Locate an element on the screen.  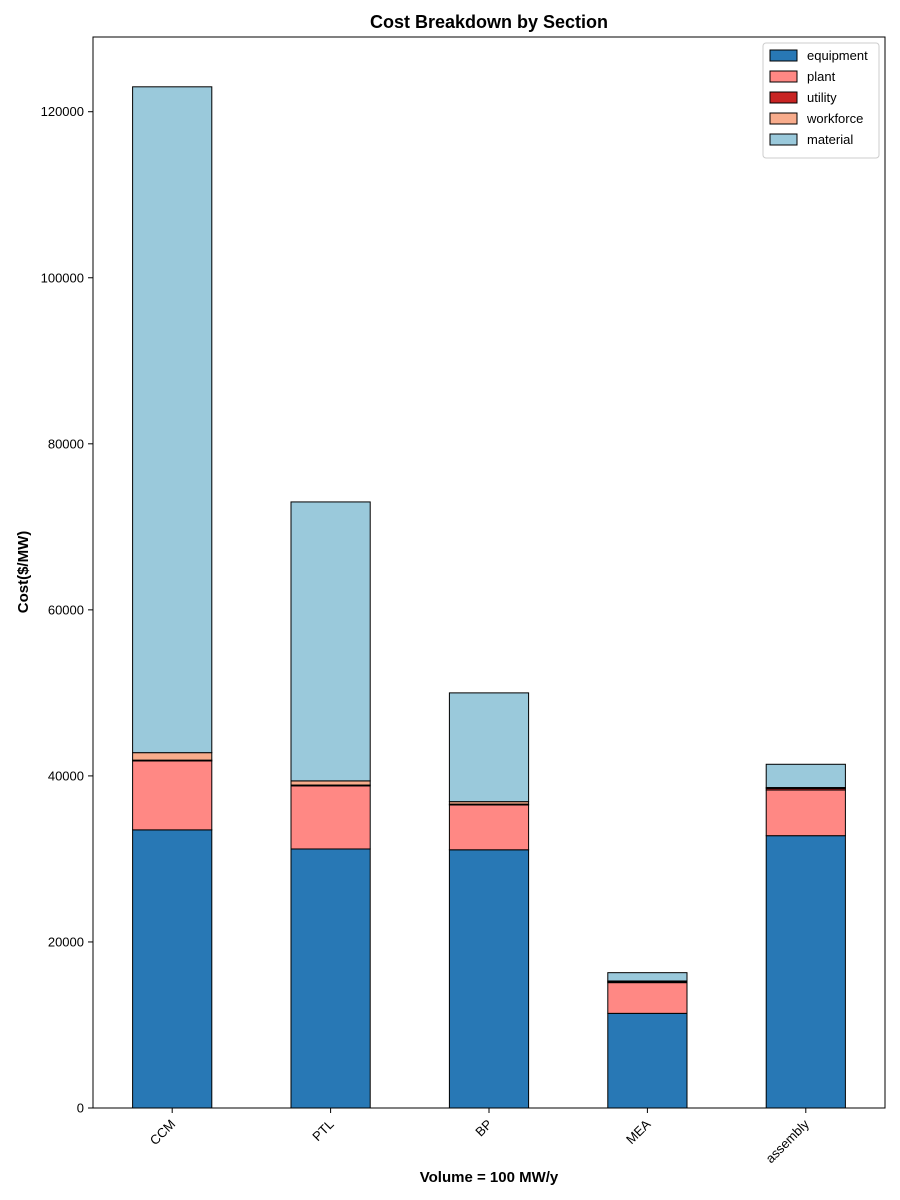
y-tick-label: 60000 is located at coordinates (66, 609).